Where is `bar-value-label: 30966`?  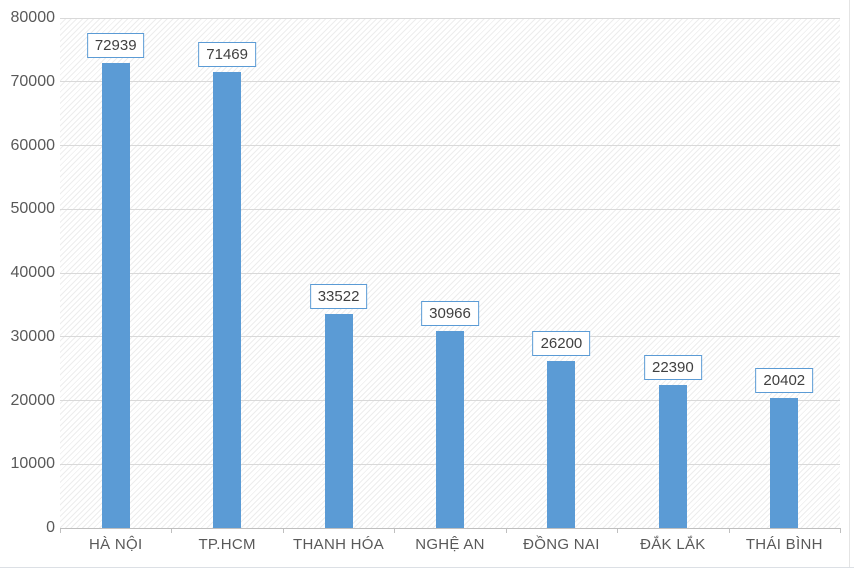
bar-value-label: 30966 is located at coordinates (450, 313).